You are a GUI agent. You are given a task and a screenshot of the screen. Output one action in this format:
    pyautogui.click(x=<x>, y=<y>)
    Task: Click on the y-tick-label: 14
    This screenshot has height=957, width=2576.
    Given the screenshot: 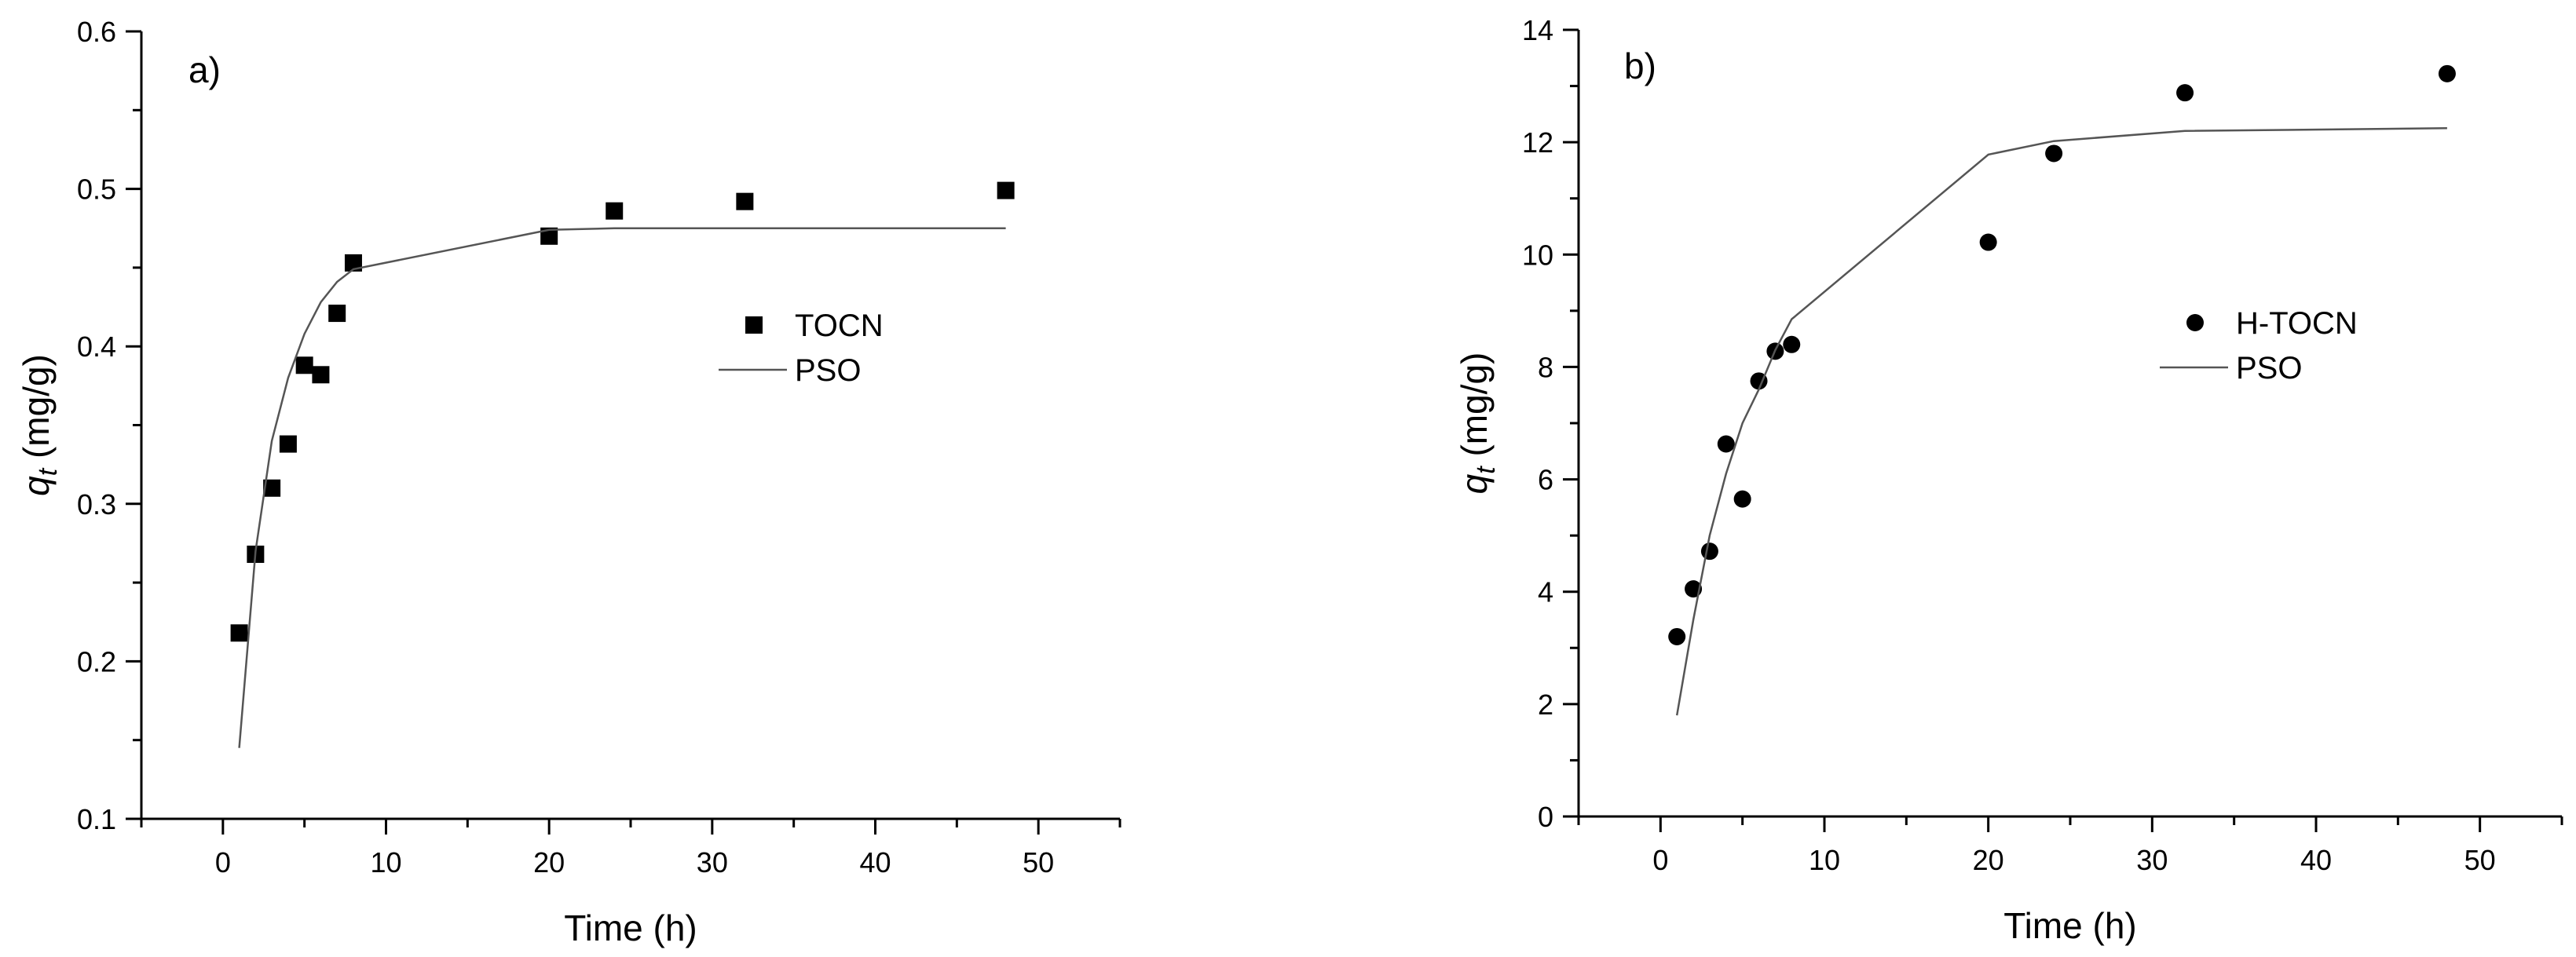 What is the action you would take?
    pyautogui.click(x=1538, y=30)
    